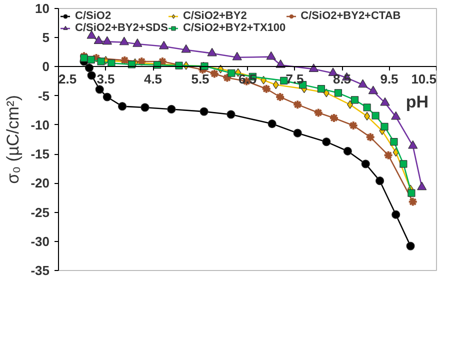 This screenshot has height=338, width=474. Describe the element at coordinates (40, 241) in the screenshot. I see `y-tick-label: -30` at that location.